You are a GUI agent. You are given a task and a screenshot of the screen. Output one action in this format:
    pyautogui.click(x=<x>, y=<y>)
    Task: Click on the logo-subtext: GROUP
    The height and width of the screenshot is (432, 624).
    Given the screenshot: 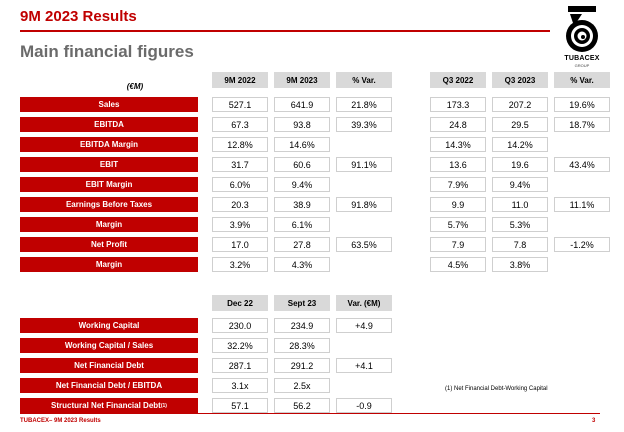 What is the action you would take?
    pyautogui.click(x=582, y=65)
    